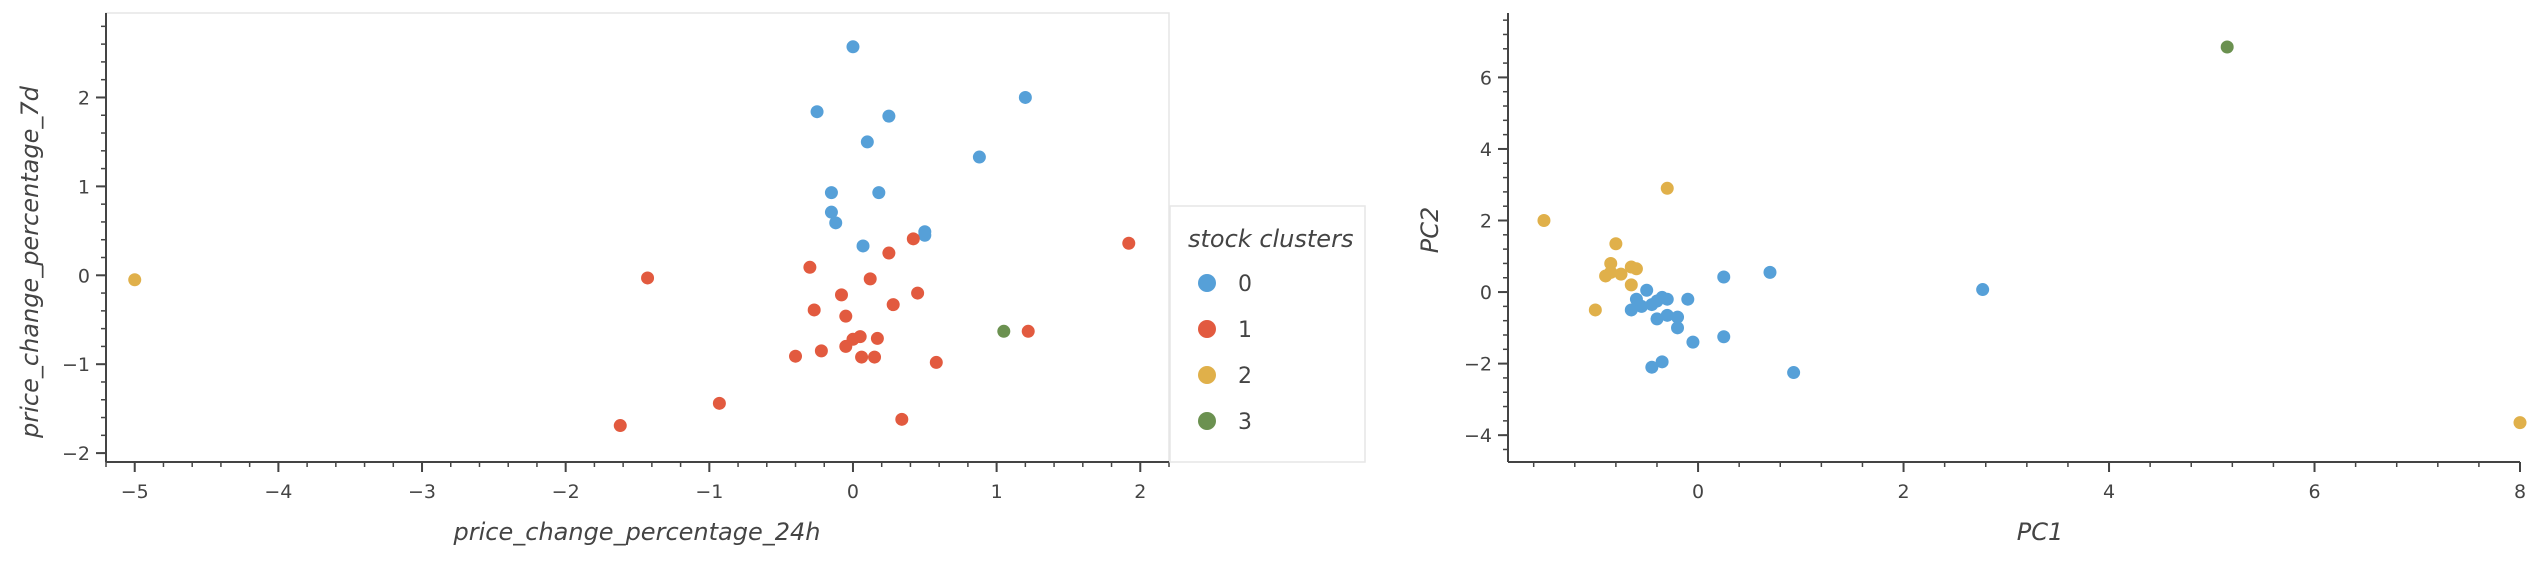 This screenshot has width=2538, height=568. What do you see at coordinates (1486, 222) in the screenshot?
I see `right-y-tick-label: 2` at bounding box center [1486, 222].